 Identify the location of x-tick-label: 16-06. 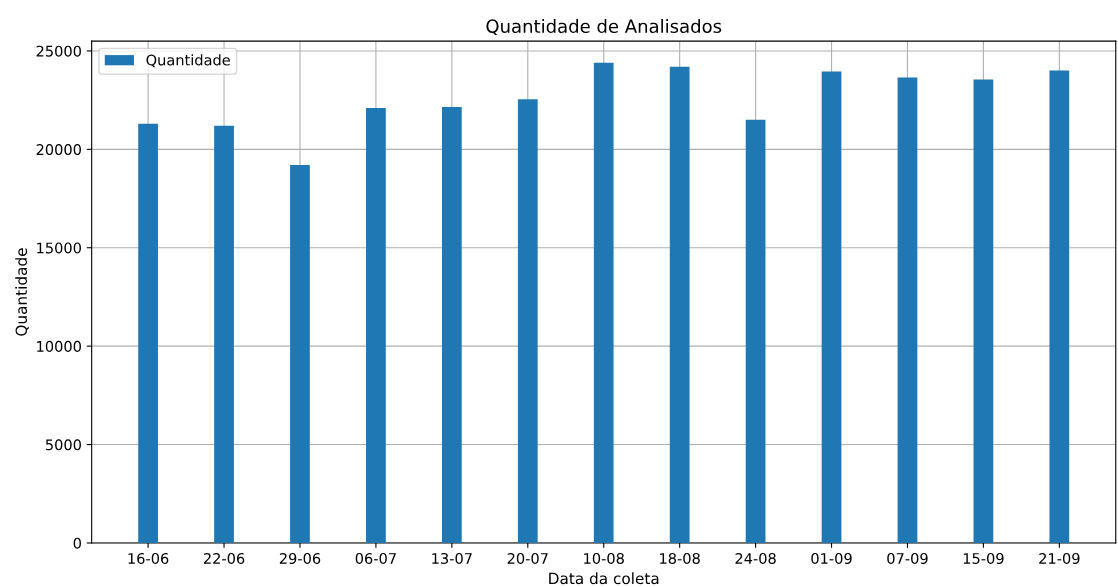
(148, 558).